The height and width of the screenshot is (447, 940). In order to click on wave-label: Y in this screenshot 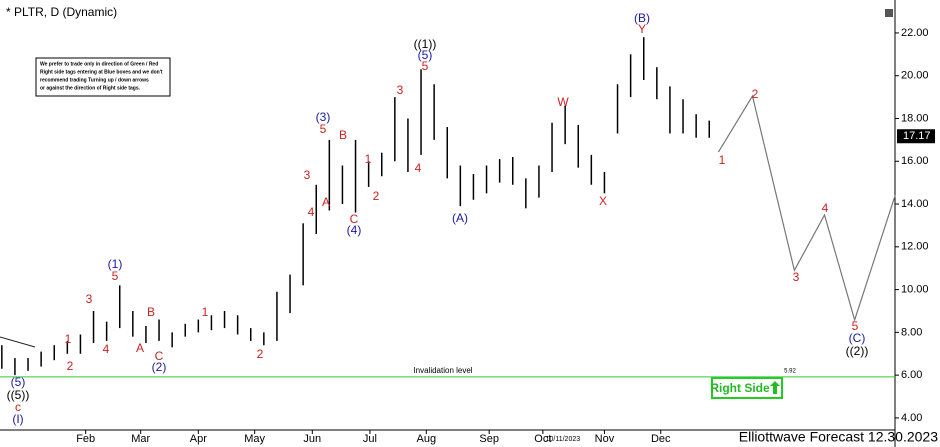, I will do `click(642, 29)`.